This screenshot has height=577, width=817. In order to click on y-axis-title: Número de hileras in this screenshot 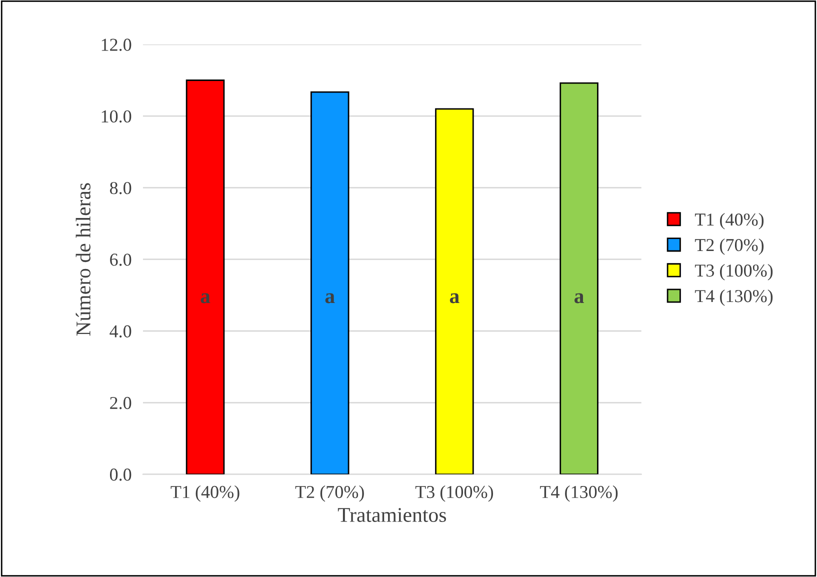, I will do `click(83, 259)`.